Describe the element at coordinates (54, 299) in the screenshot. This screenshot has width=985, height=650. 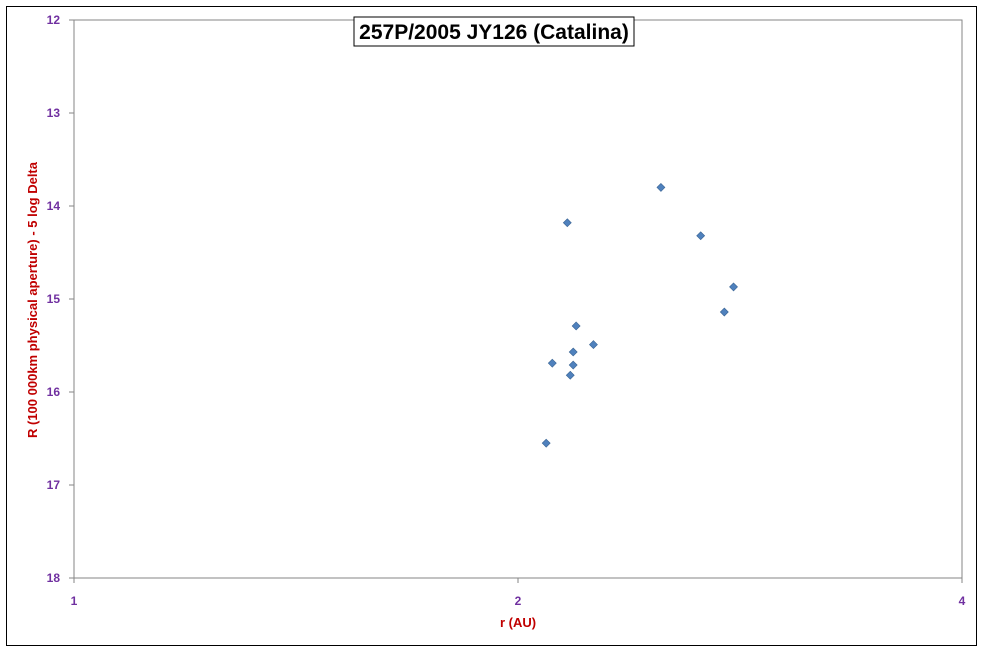
I see `y-tick-label: 15` at that location.